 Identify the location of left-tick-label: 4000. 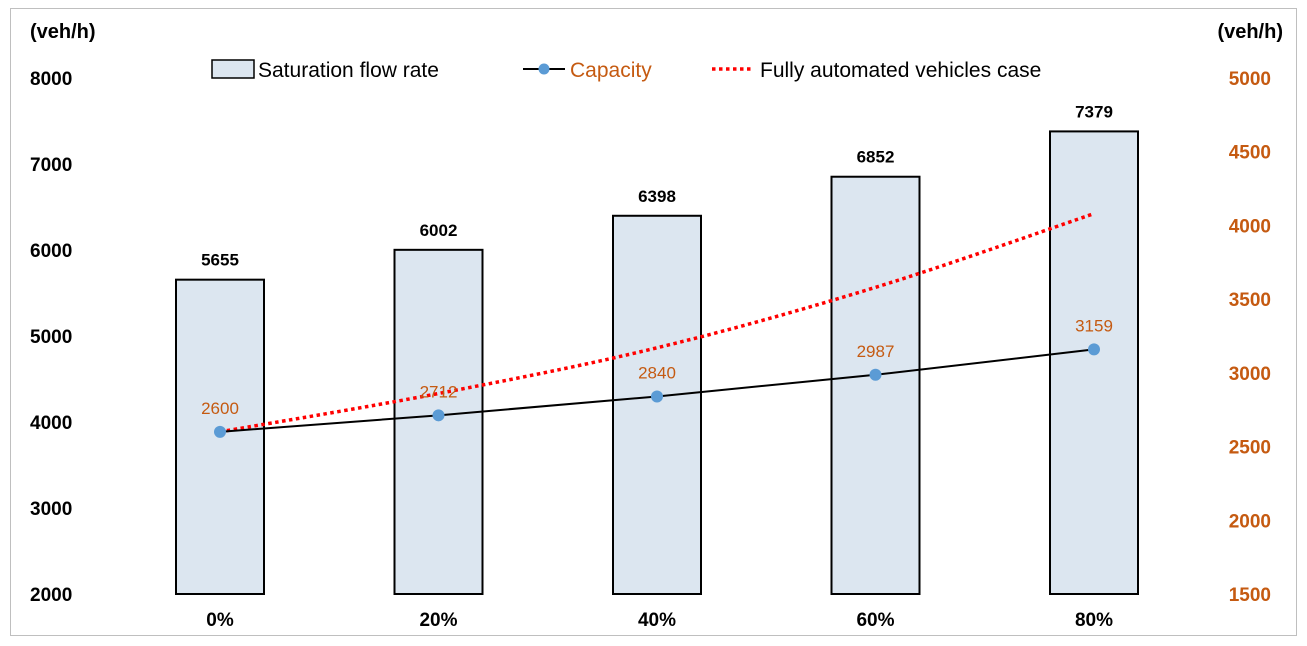
(51, 423).